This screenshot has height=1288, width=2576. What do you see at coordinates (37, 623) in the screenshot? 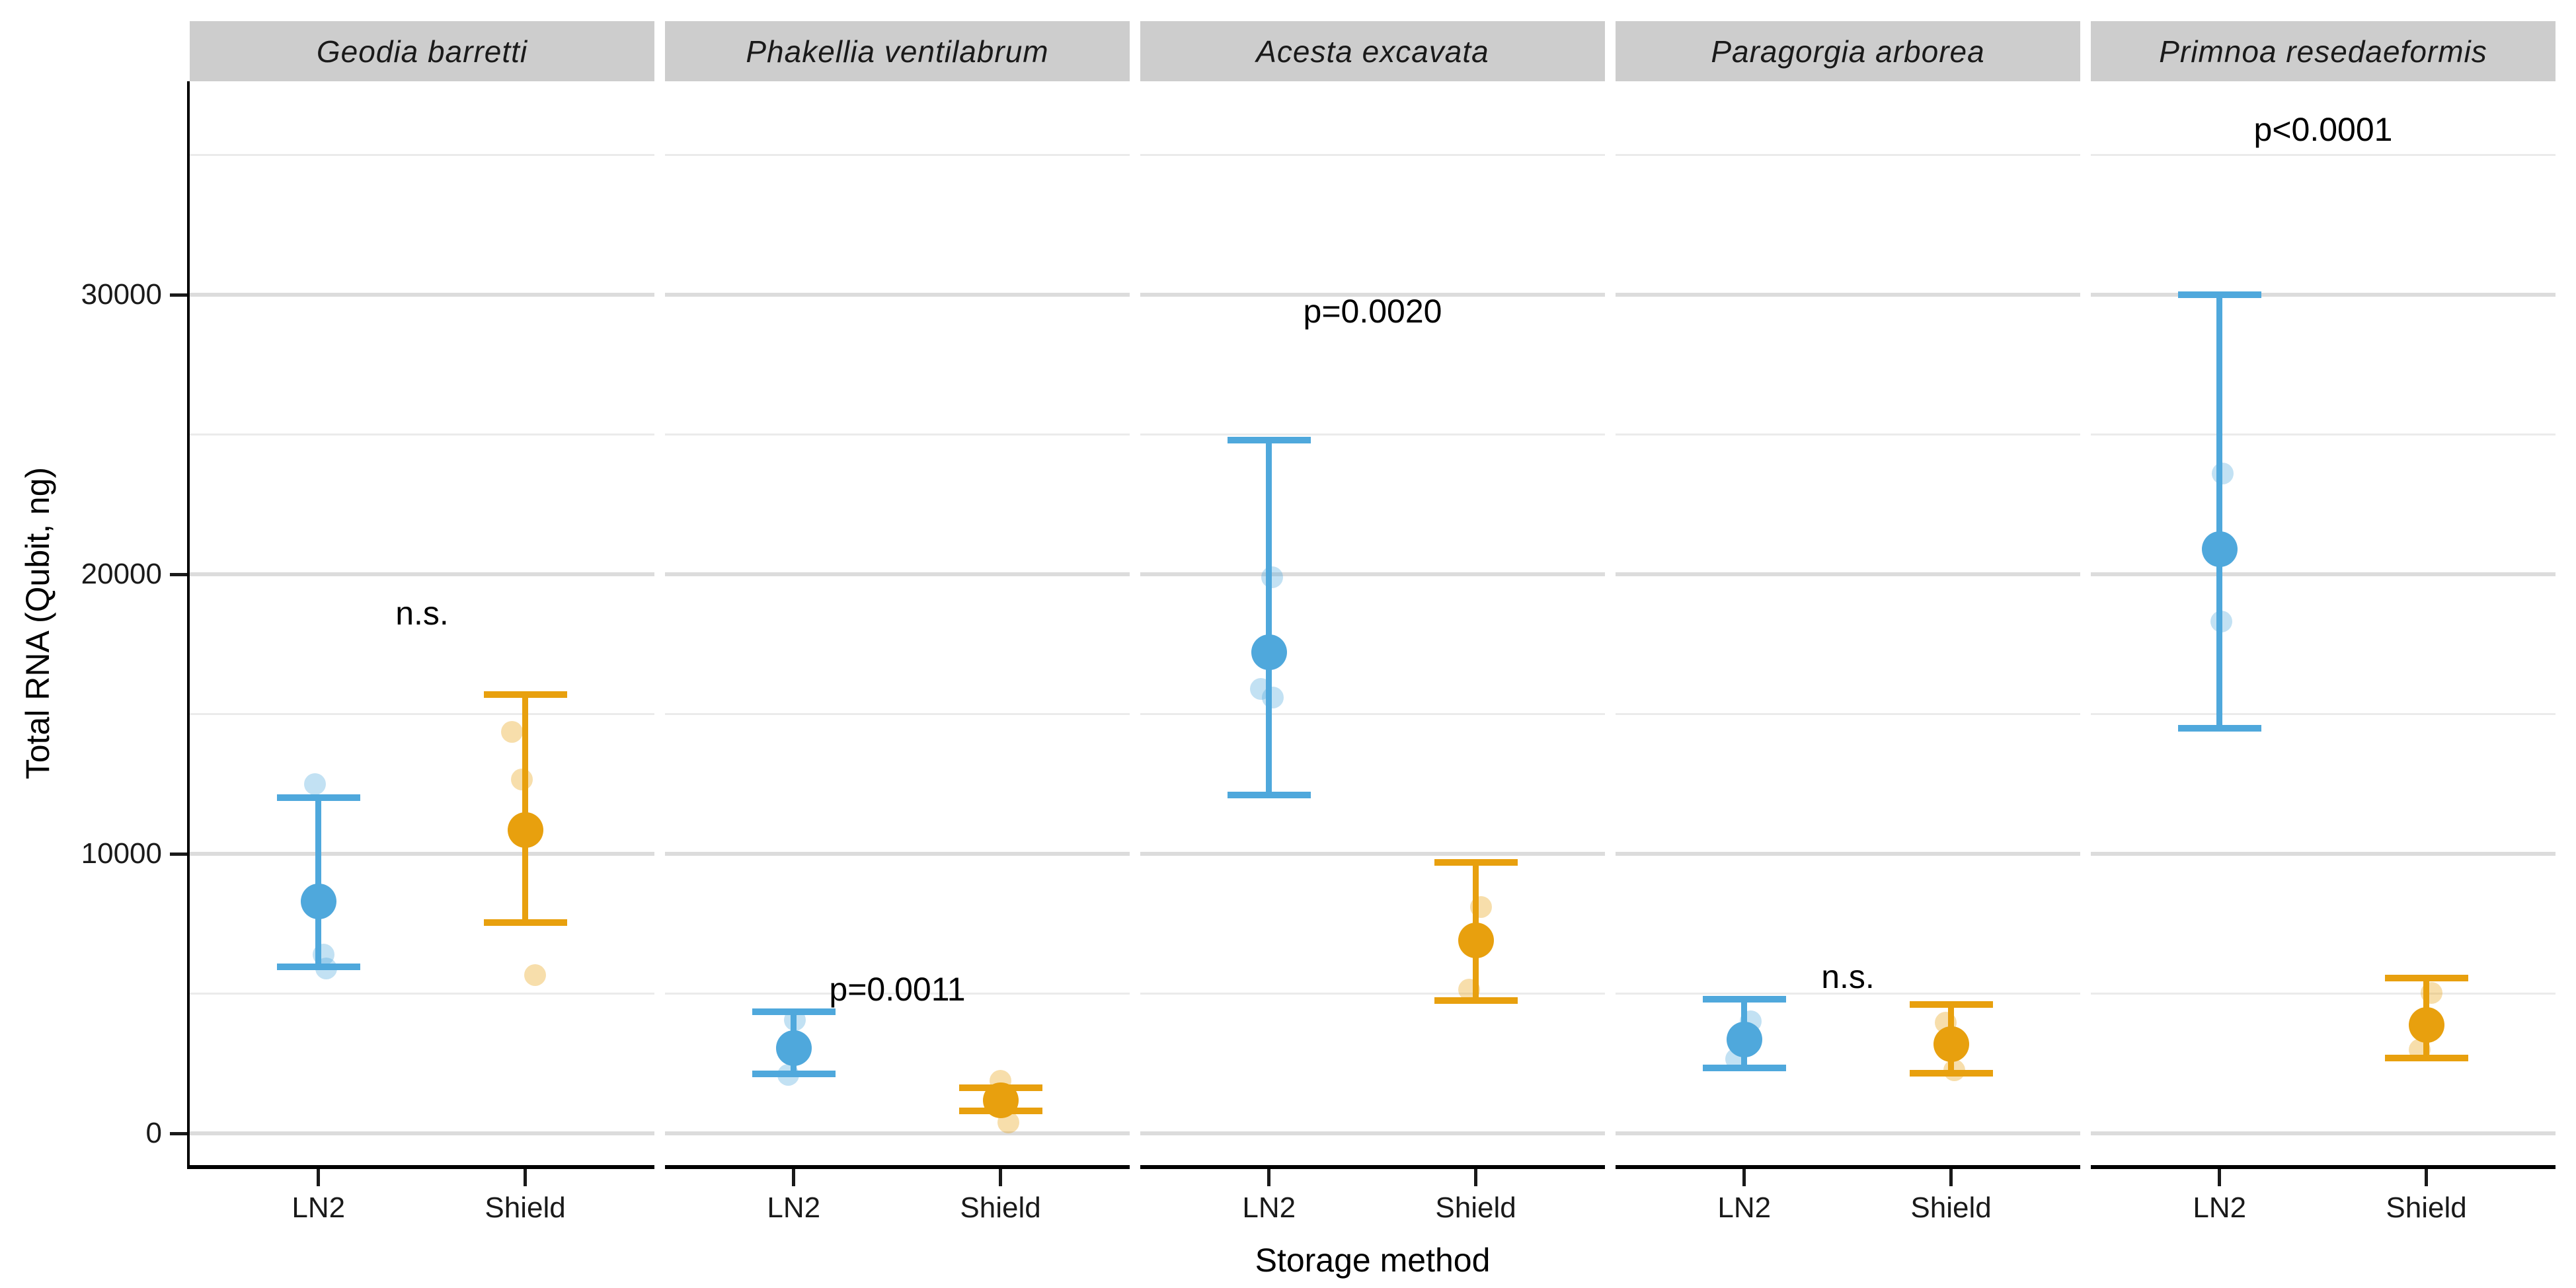
I see `y-axis-title: Total RNA (Qubit, ng)` at bounding box center [37, 623].